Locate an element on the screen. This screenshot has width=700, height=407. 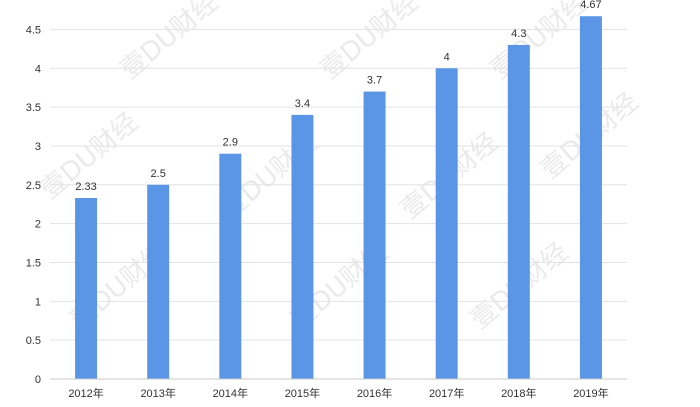
y-tick-label: 3.5 is located at coordinates (33, 108).